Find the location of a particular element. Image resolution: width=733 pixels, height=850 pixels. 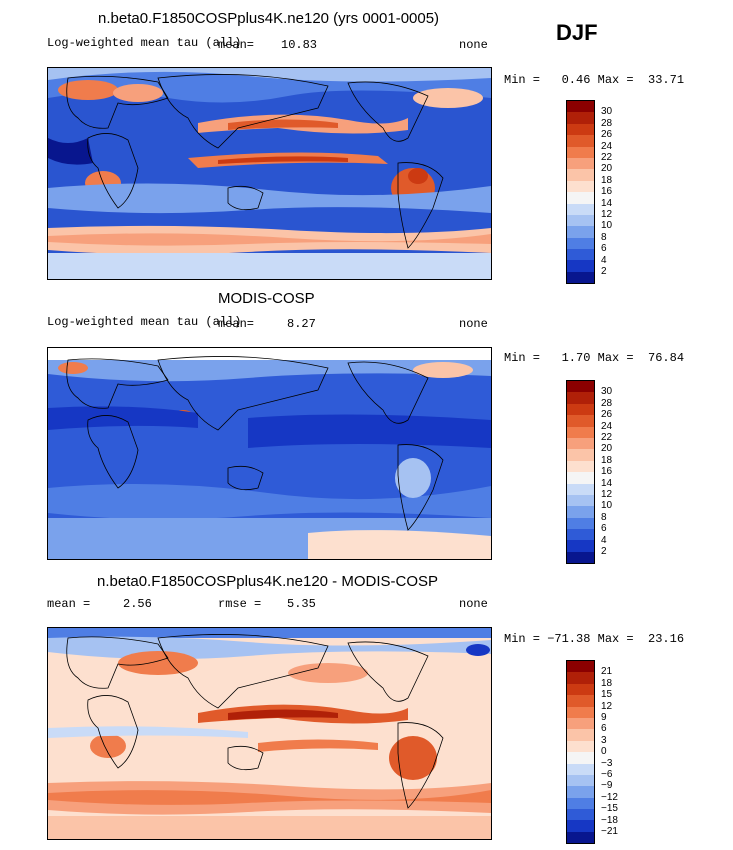

panel-3-colorbar-tick: 6 is located at coordinates (604, 729).